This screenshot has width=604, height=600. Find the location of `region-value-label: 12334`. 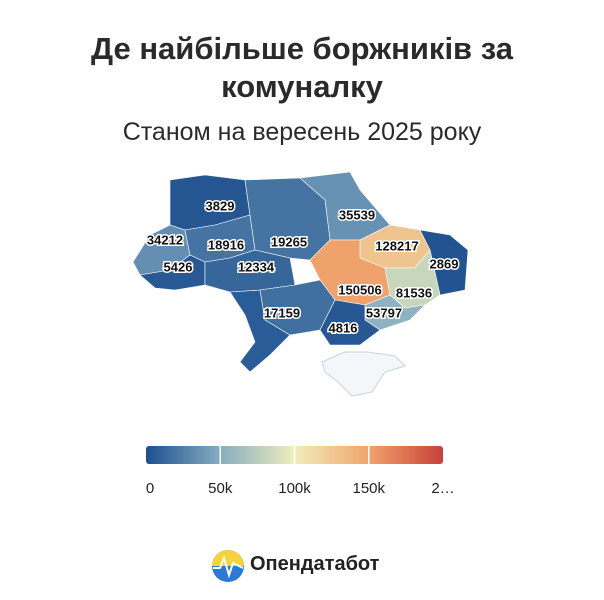

region-value-label: 12334 is located at coordinates (256, 266).